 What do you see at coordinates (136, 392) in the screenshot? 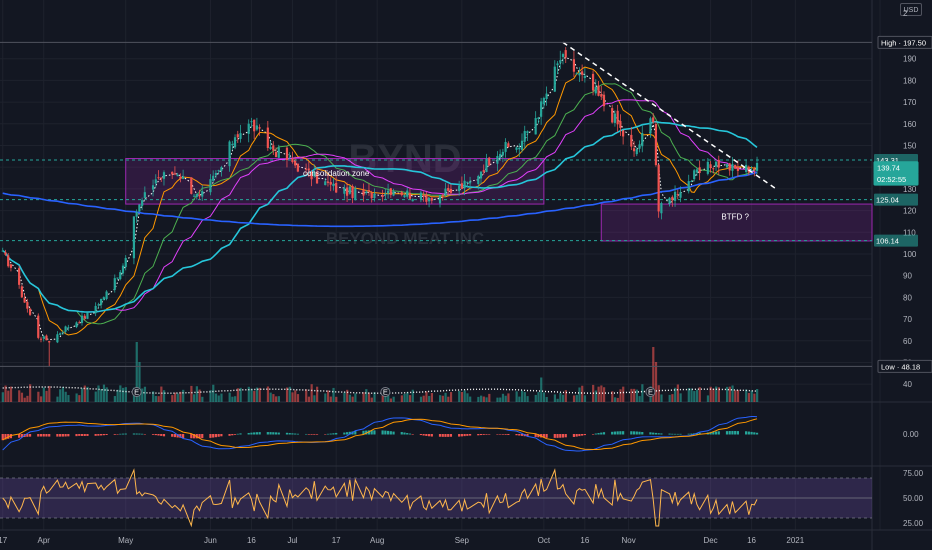
I see `earnings-icon-label: E` at bounding box center [136, 392].